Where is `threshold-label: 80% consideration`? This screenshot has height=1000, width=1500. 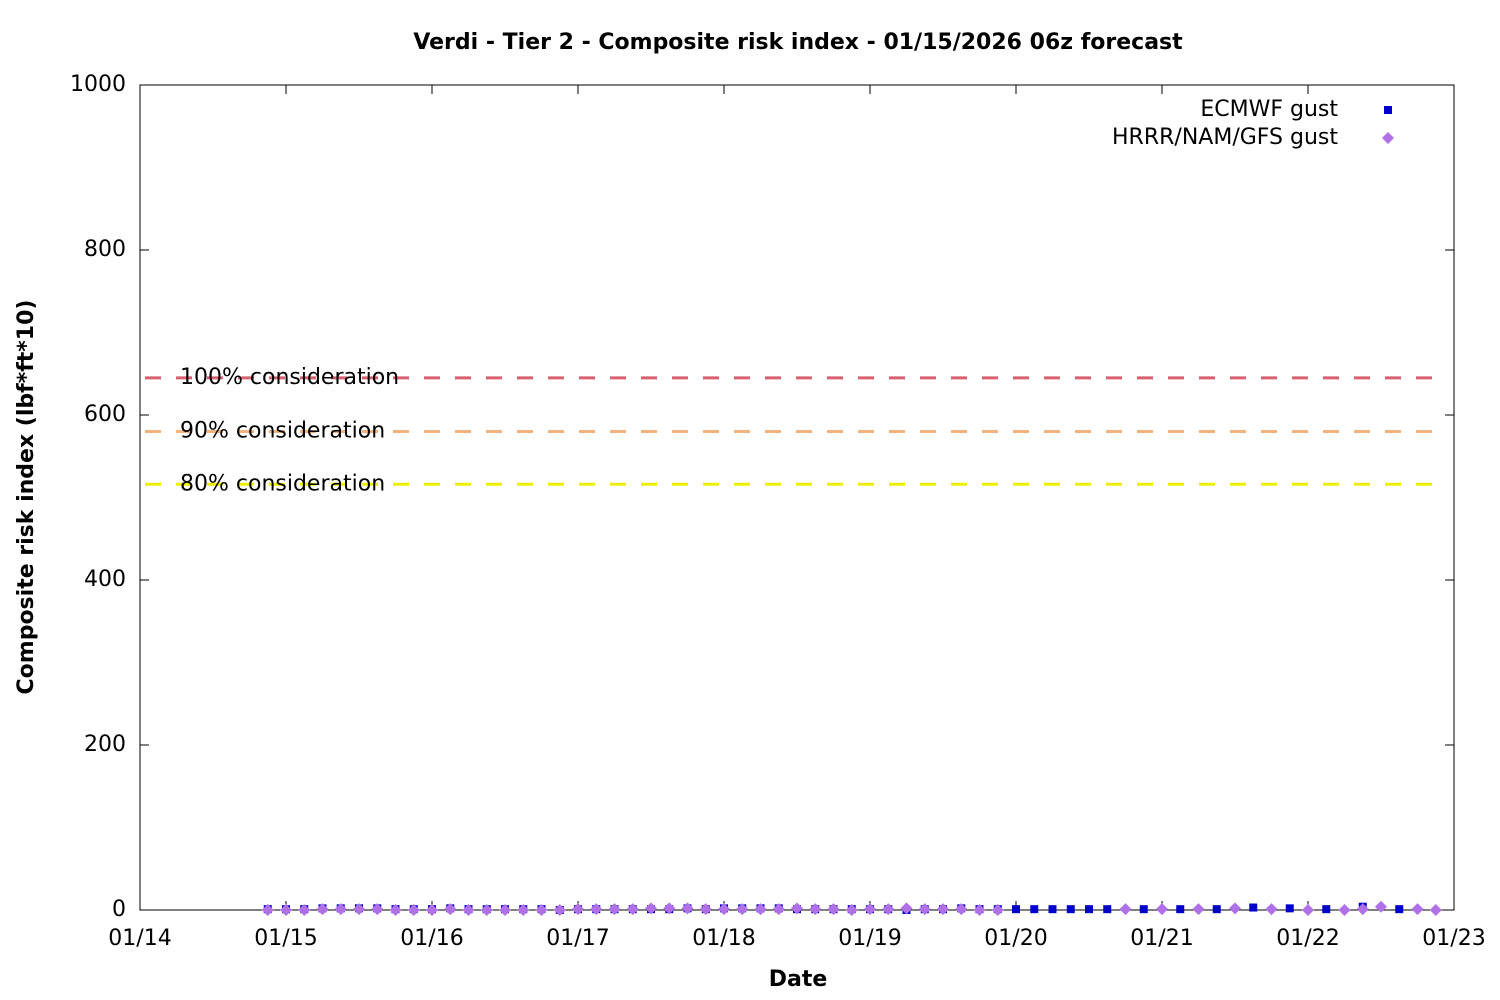
threshold-label: 80% consideration is located at coordinates (282, 483).